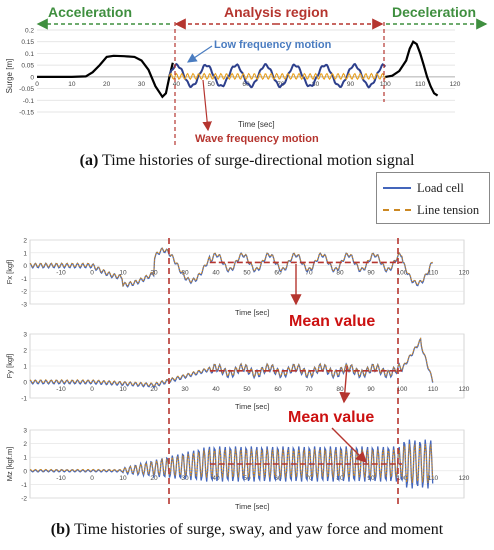  Describe the element at coordinates (276, 12) in the screenshot. I see `analysis-region-label: Analysis region` at that location.